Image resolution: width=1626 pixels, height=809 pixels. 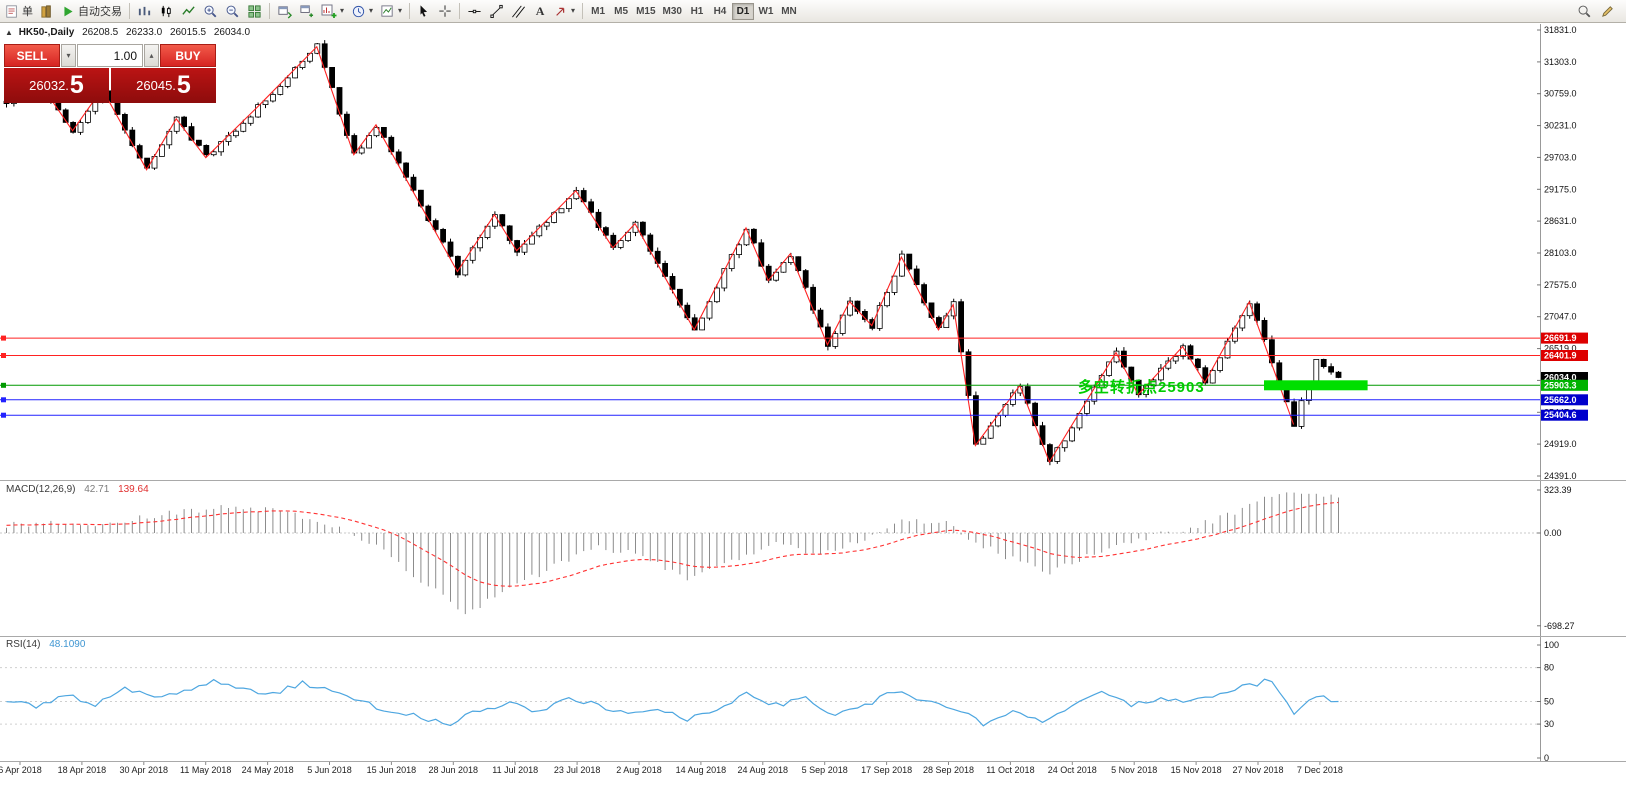 What do you see at coordinates (110, 55) in the screenshot?
I see `lot-input` at bounding box center [110, 55].